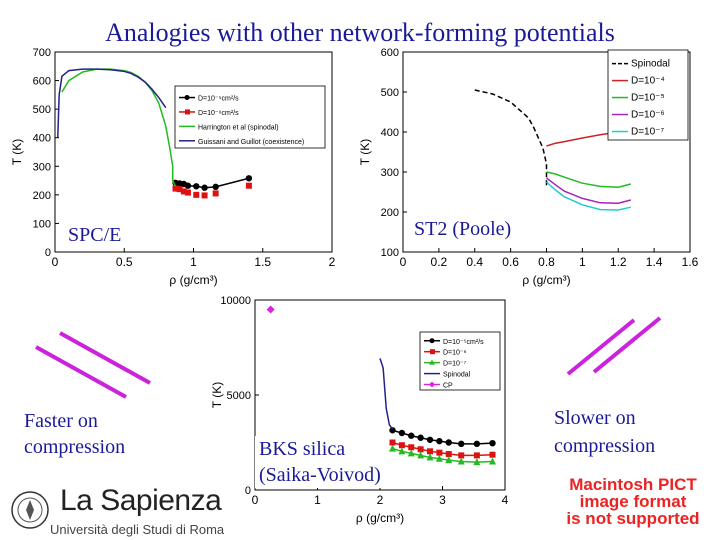 This screenshot has height=540, width=720. What do you see at coordinates (251, 142) in the screenshot?
I see `legend-entry: Guissani and Guillot (coexistence)` at bounding box center [251, 142].